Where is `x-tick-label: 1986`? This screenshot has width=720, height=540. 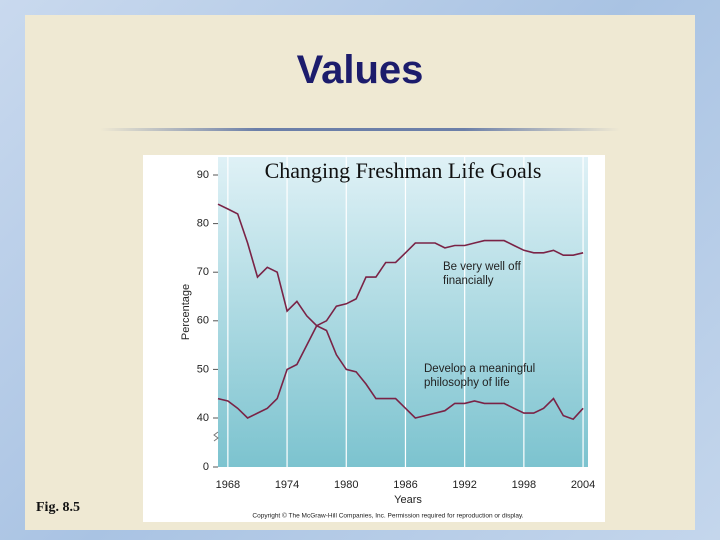
x-tick-label: 1986 is located at coordinates (405, 485).